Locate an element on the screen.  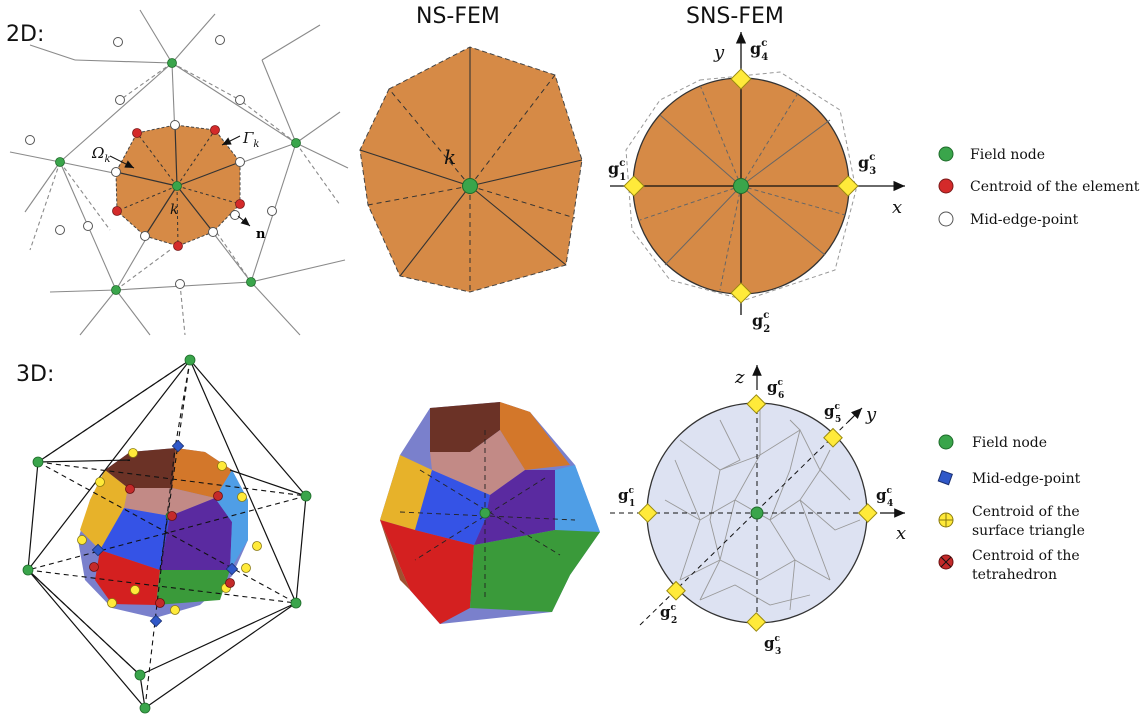
row-label-2d: 2D: is located at coordinates (25, 34).